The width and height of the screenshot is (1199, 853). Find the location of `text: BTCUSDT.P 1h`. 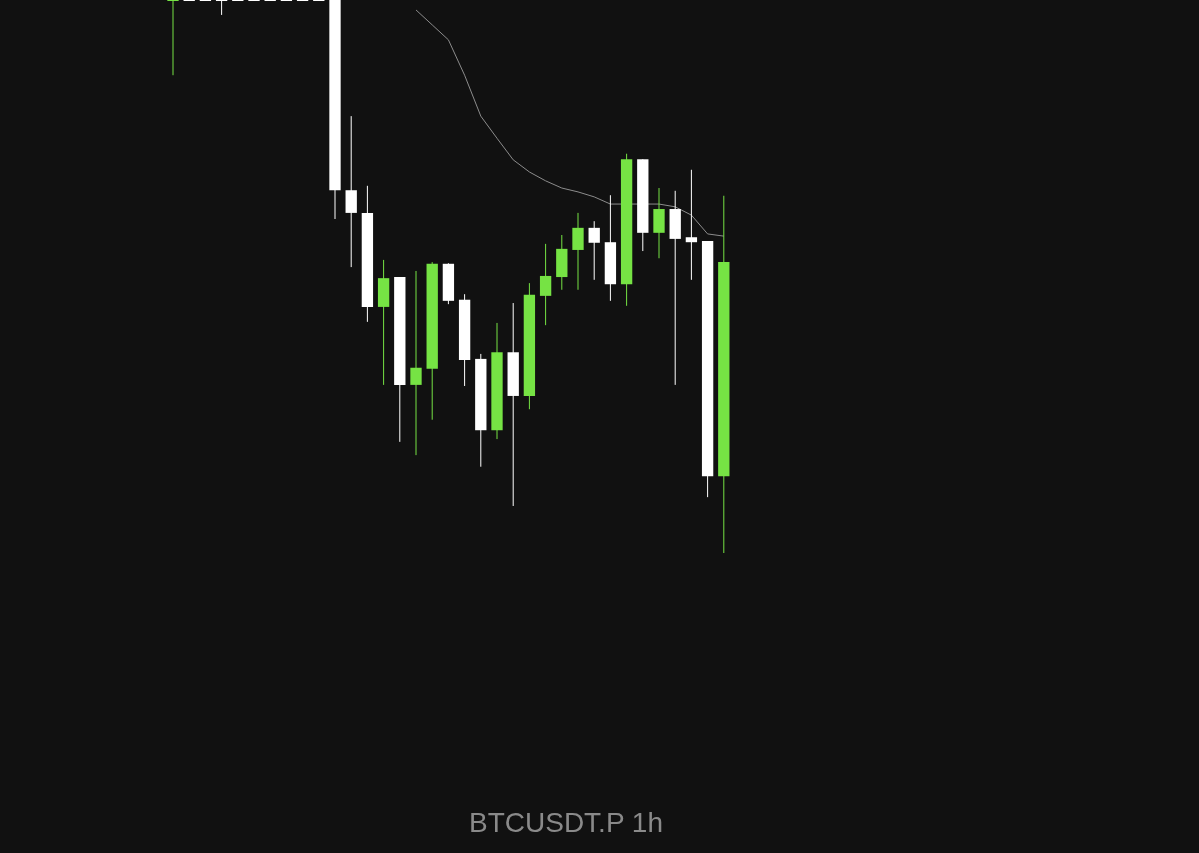

text: BTCUSDT.P 1h is located at coordinates (566, 822).